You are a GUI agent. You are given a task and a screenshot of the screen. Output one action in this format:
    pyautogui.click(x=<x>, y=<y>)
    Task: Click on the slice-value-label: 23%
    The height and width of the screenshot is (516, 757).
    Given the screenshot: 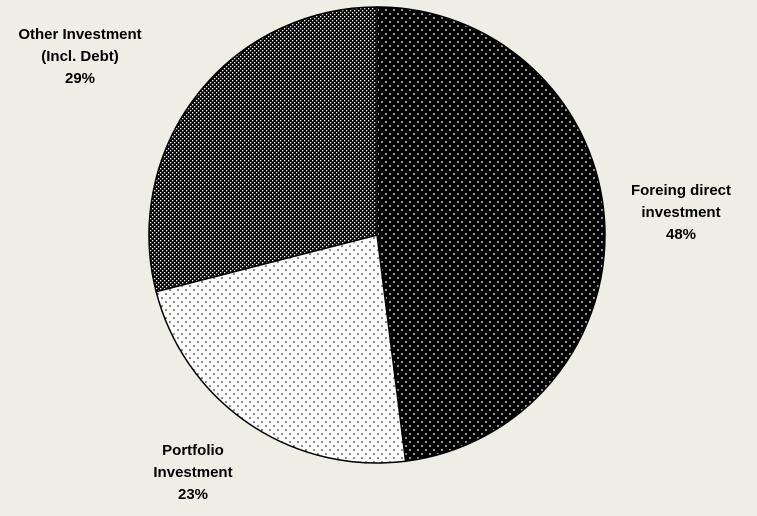 What is the action you would take?
    pyautogui.click(x=193, y=494)
    